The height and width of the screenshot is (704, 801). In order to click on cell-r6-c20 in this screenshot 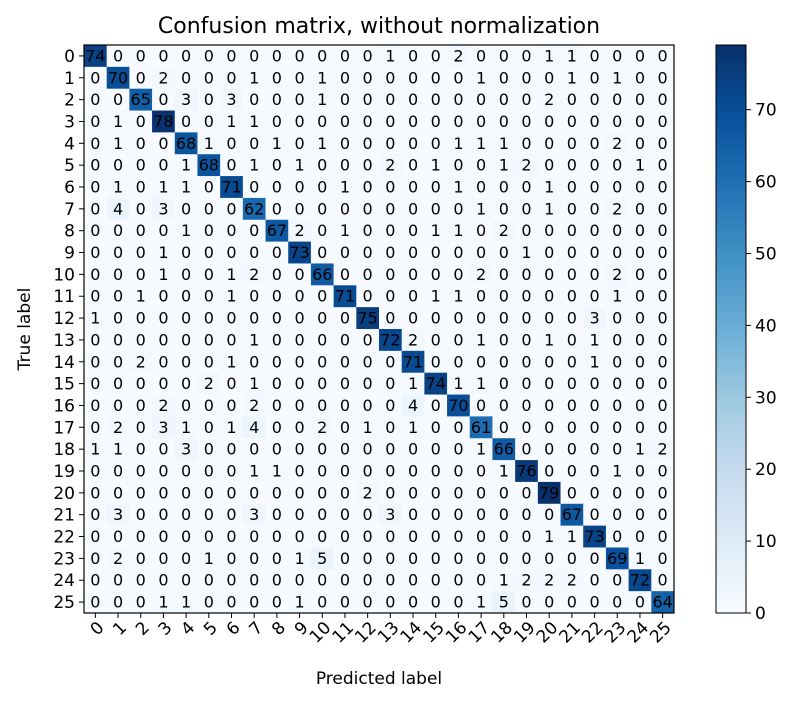, I will do `click(549, 187)`.